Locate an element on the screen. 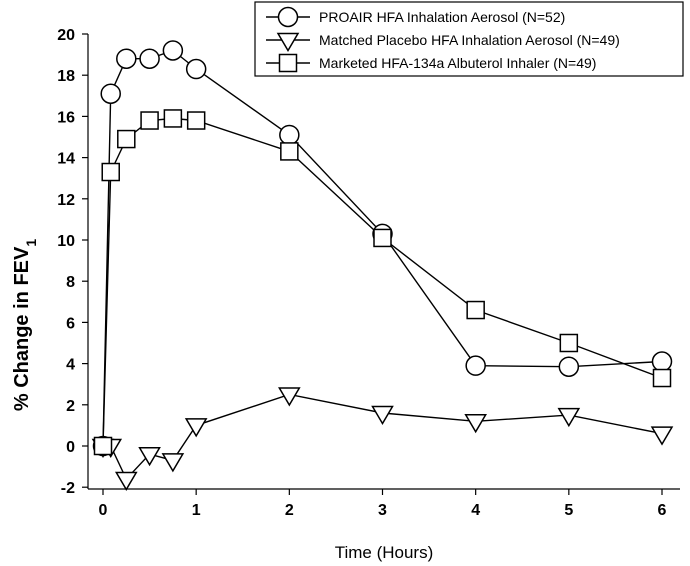 The width and height of the screenshot is (690, 566). y-tick-label: 20 is located at coordinates (66, 35).